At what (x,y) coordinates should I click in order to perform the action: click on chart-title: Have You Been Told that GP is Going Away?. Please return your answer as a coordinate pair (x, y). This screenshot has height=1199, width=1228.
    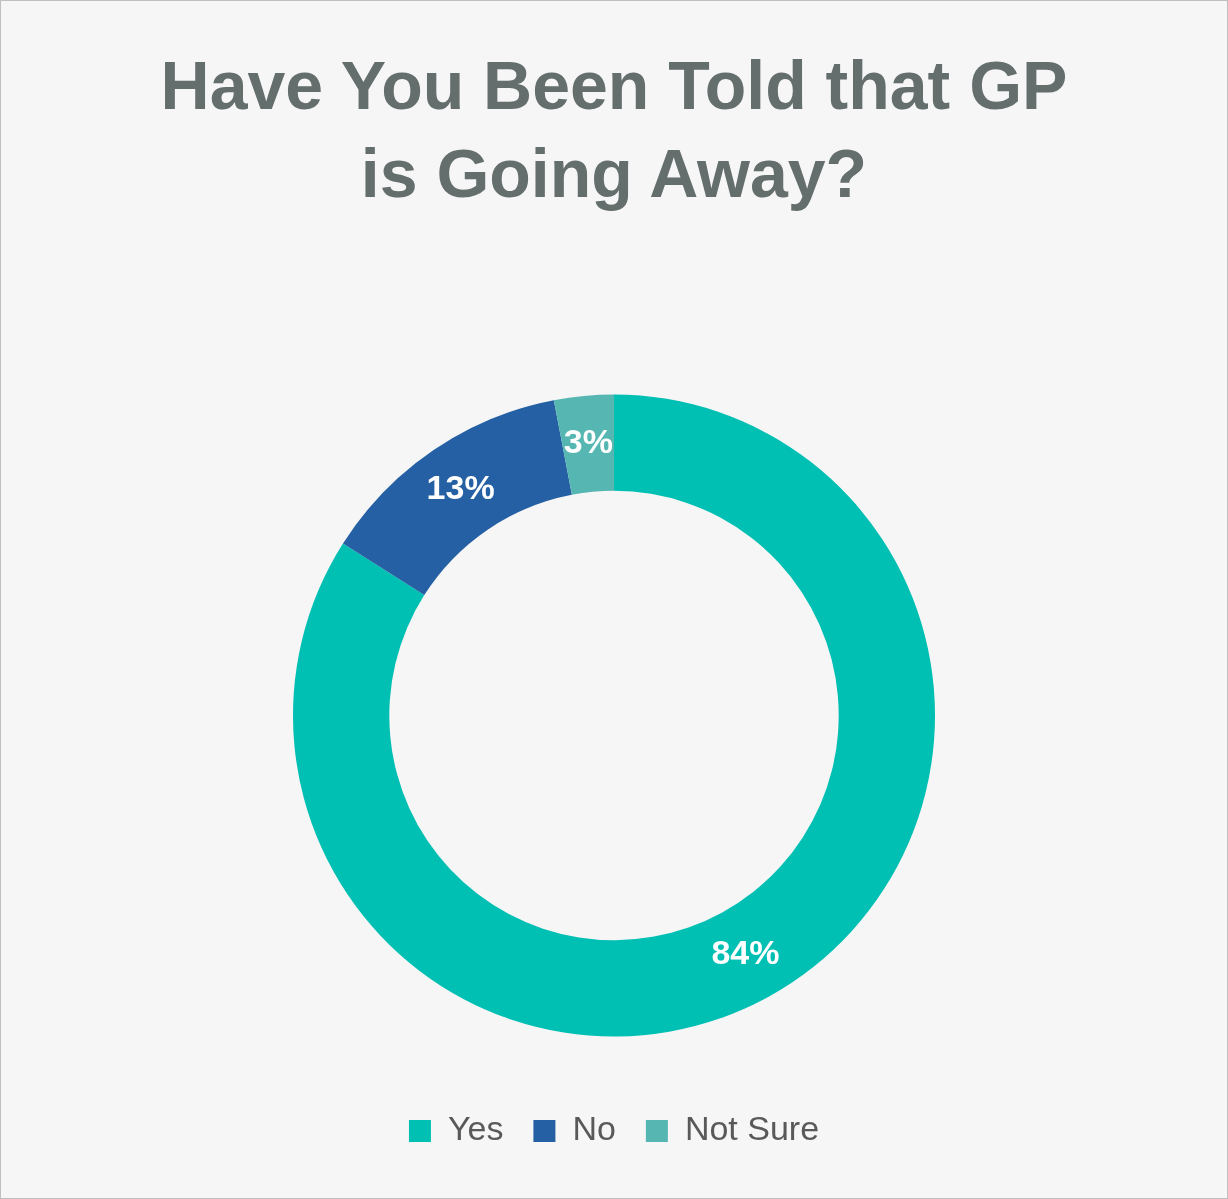
    Looking at the image, I should click on (614, 129).